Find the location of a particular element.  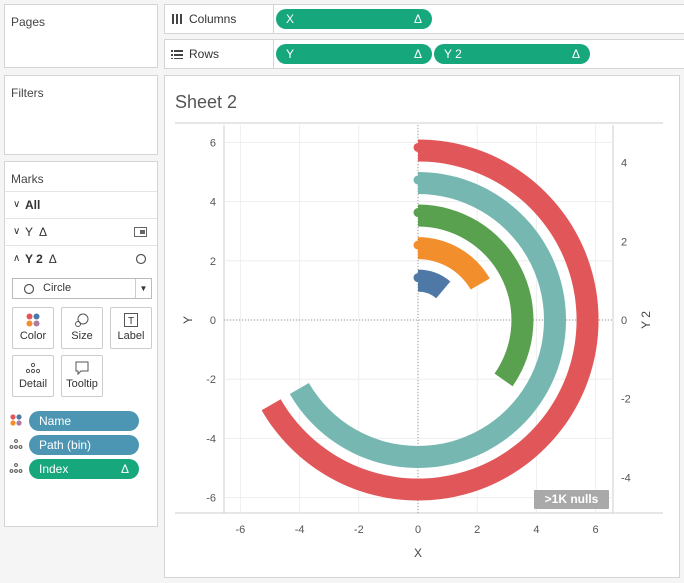

label-button: T Label is located at coordinates (131, 328).